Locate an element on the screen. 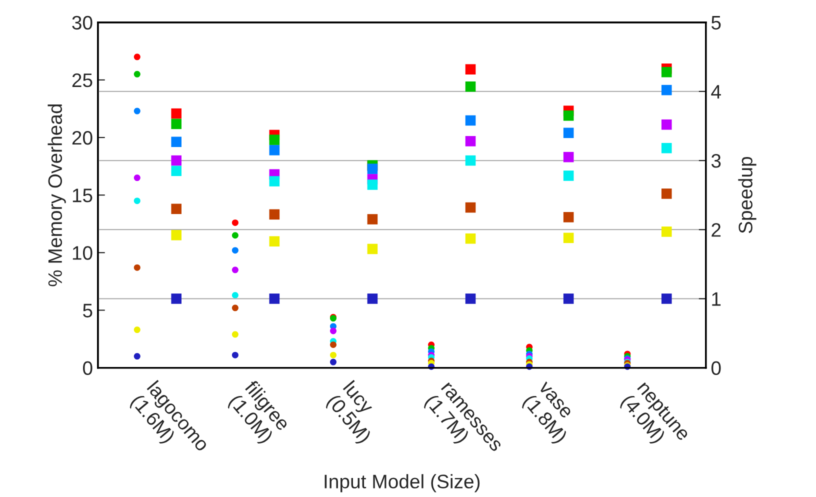 This screenshot has height=497, width=816. y2-tick-label: 0 is located at coordinates (716, 368).